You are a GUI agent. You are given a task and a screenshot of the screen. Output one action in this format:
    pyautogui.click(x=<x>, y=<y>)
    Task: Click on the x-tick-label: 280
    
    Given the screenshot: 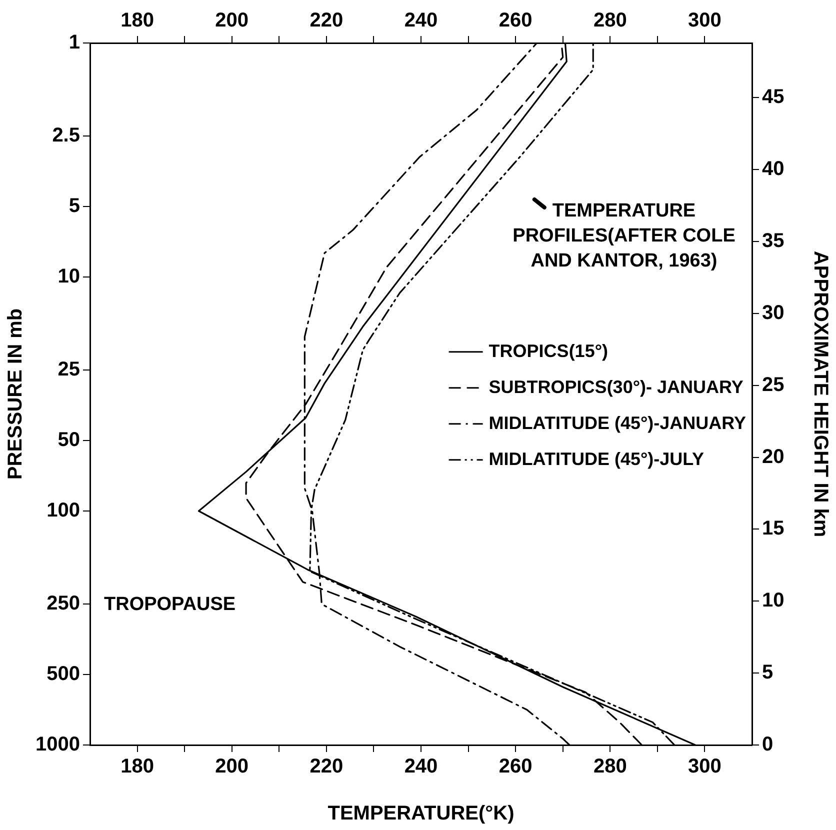 What is the action you would take?
    pyautogui.click(x=610, y=767)
    